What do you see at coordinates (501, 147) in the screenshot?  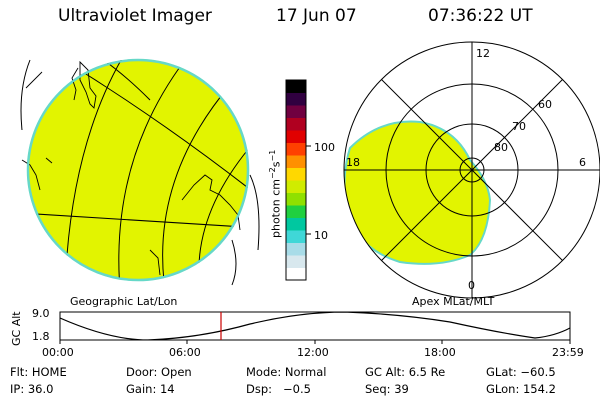 I see `mlat-80-label: 80` at bounding box center [501, 147].